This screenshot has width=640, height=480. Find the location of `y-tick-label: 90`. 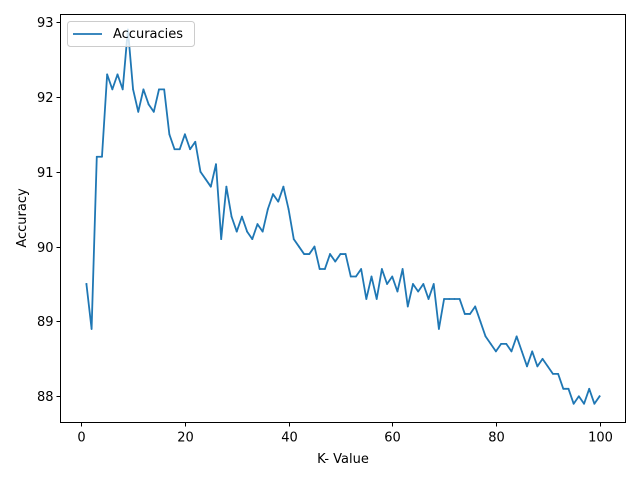

y-tick-label: 90 is located at coordinates (45, 248).